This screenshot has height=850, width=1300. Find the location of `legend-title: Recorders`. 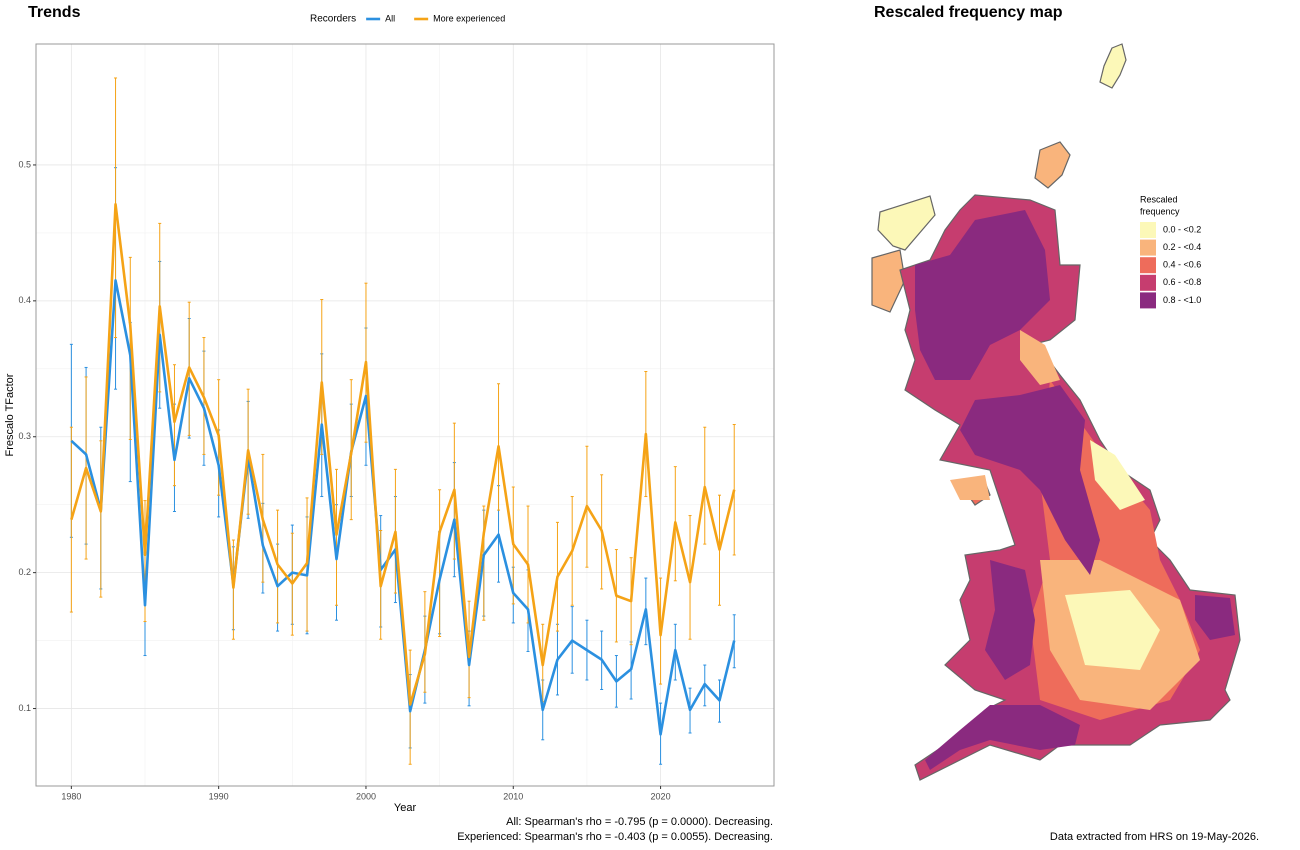

legend-title: Recorders is located at coordinates (333, 19).